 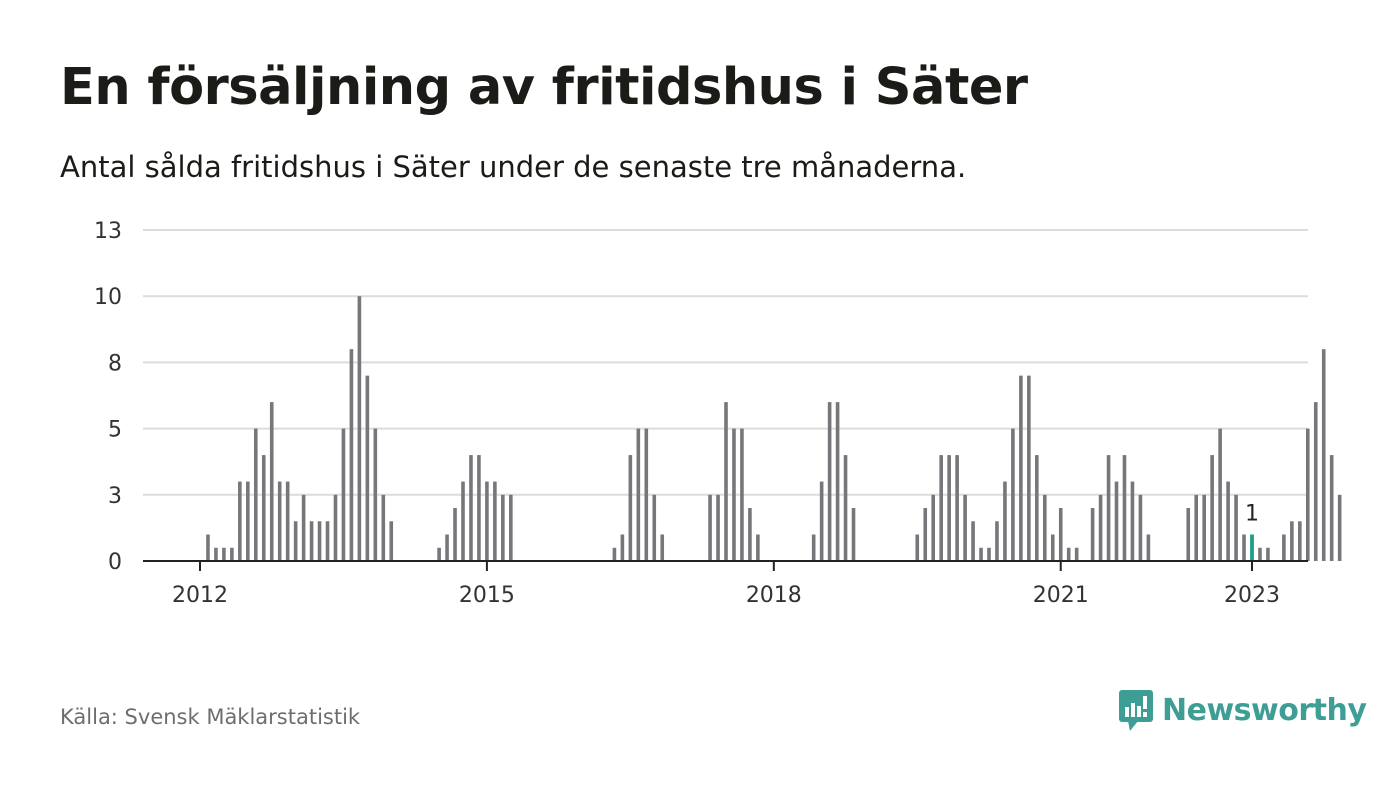 What do you see at coordinates (544, 87) in the screenshot?
I see `chart-title: En försäljning av fritidshus i Säter` at bounding box center [544, 87].